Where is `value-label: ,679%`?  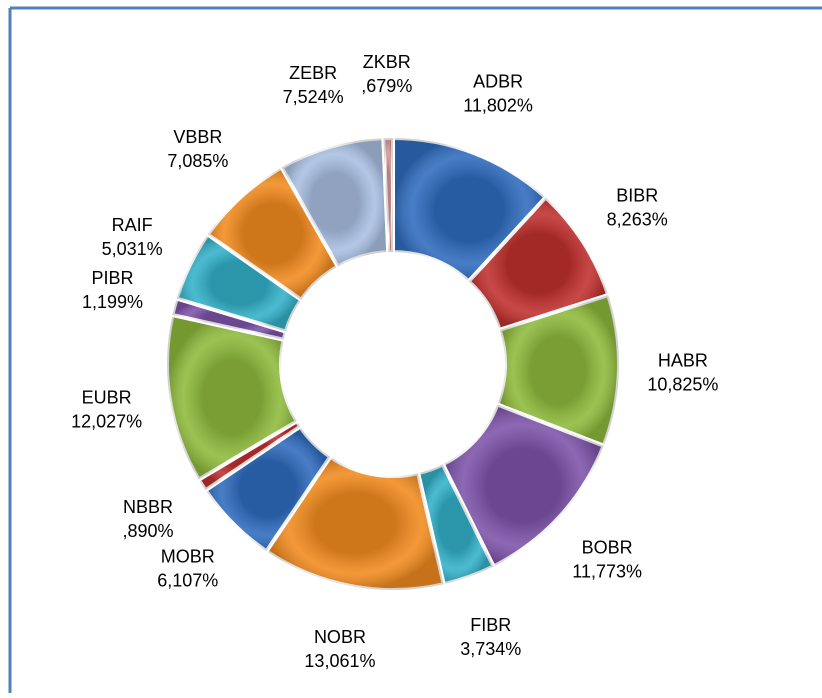 value-label: ,679% is located at coordinates (386, 86).